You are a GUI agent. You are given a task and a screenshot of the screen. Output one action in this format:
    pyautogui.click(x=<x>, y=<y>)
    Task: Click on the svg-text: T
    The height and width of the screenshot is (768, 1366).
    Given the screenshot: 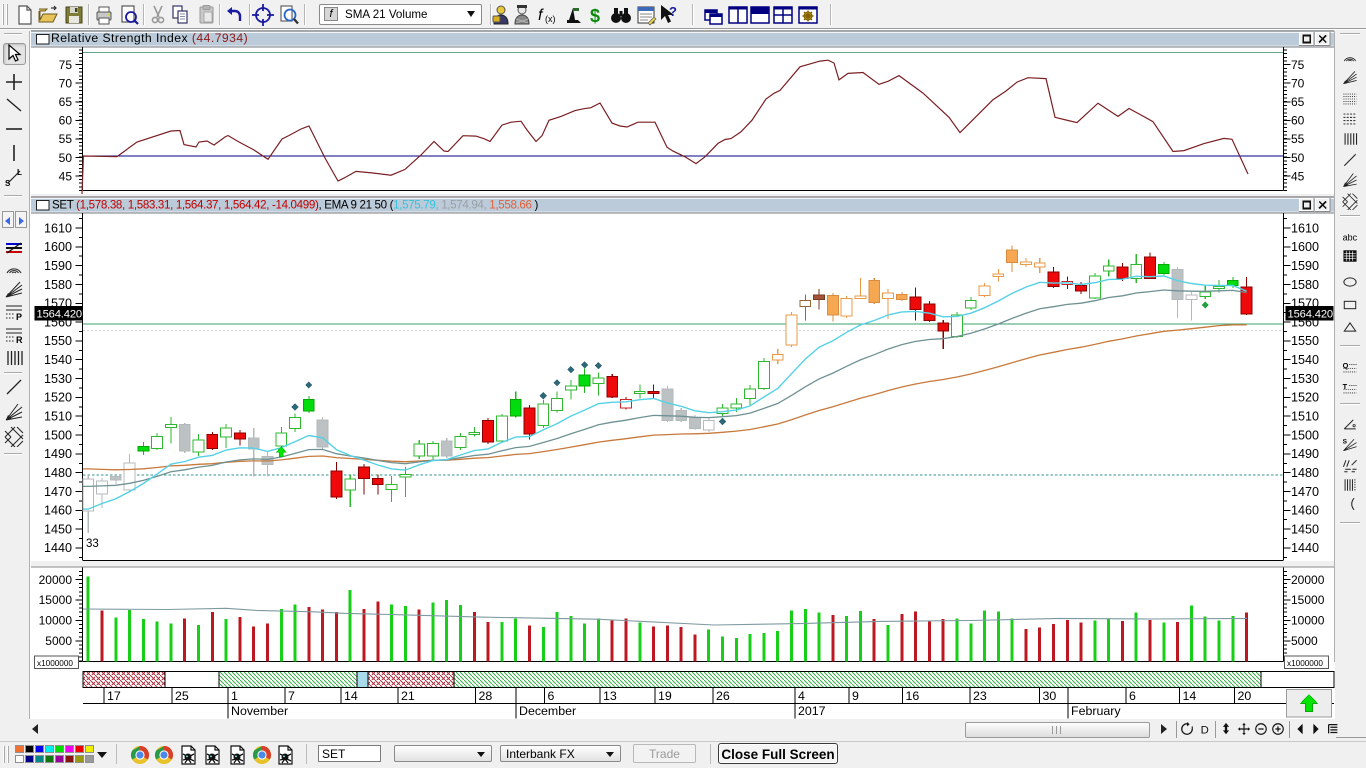 What is the action you would take?
    pyautogui.click(x=1345, y=386)
    